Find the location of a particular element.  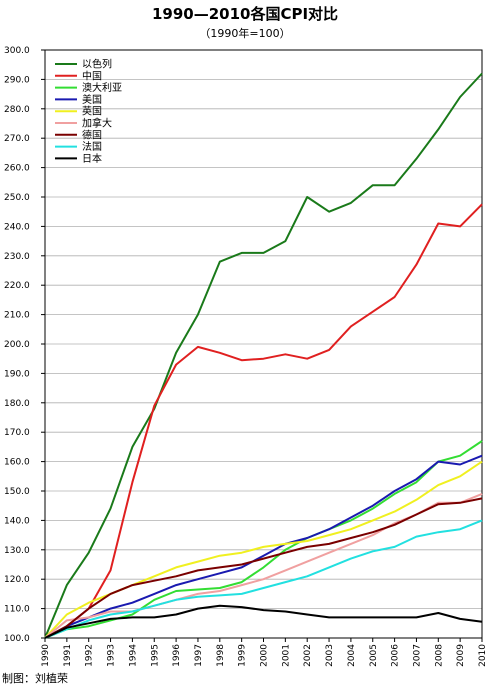

y-tick-label: 290.0 is located at coordinates (17, 80).